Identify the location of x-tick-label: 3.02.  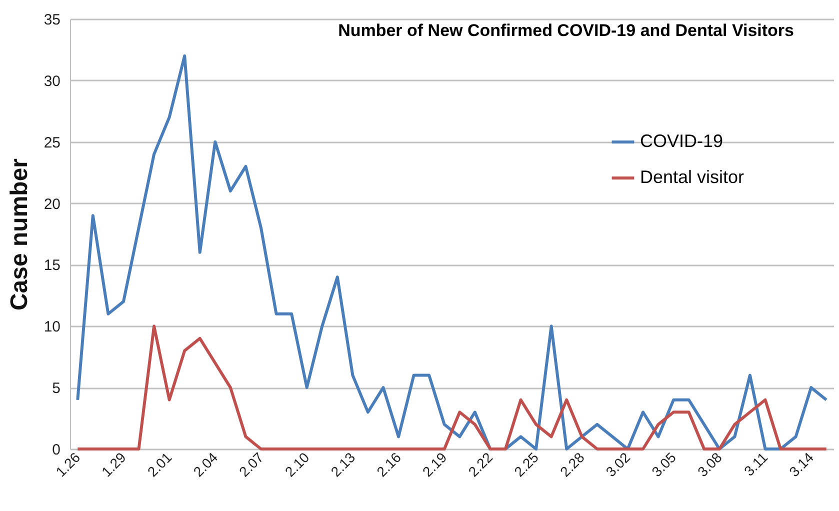
(618, 464).